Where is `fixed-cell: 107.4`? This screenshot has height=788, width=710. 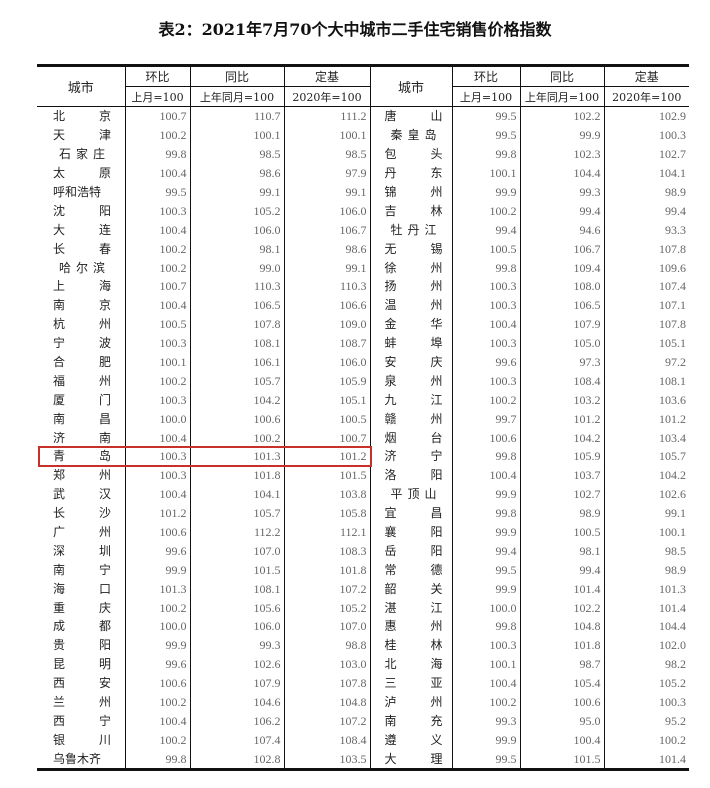 fixed-cell: 107.4 is located at coordinates (646, 286).